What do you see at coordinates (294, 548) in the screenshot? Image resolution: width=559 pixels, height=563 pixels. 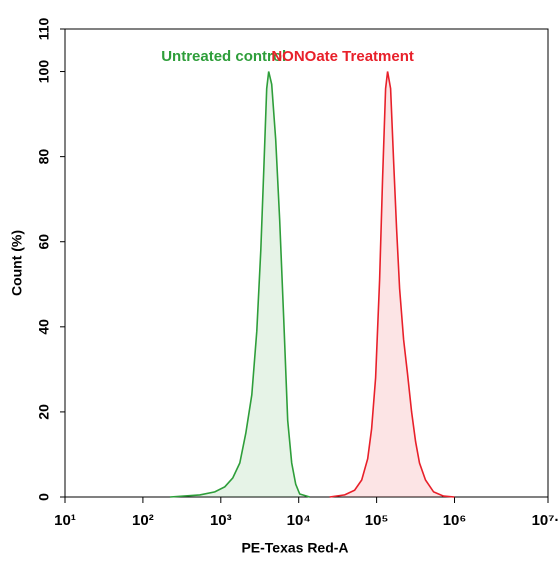 I see `x-axis-label: PE-Texas Red-A` at bounding box center [294, 548].